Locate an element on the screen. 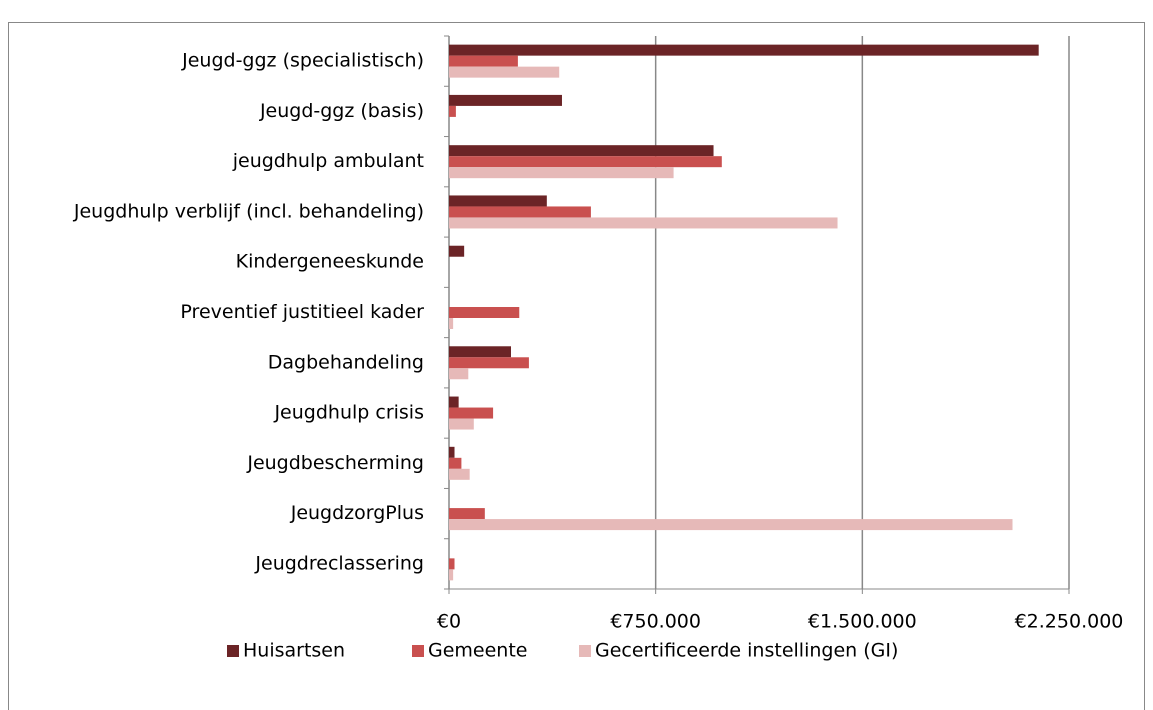 The image size is (1153, 710). y-tick-label: Jeugdreclassering is located at coordinates (339, 563).